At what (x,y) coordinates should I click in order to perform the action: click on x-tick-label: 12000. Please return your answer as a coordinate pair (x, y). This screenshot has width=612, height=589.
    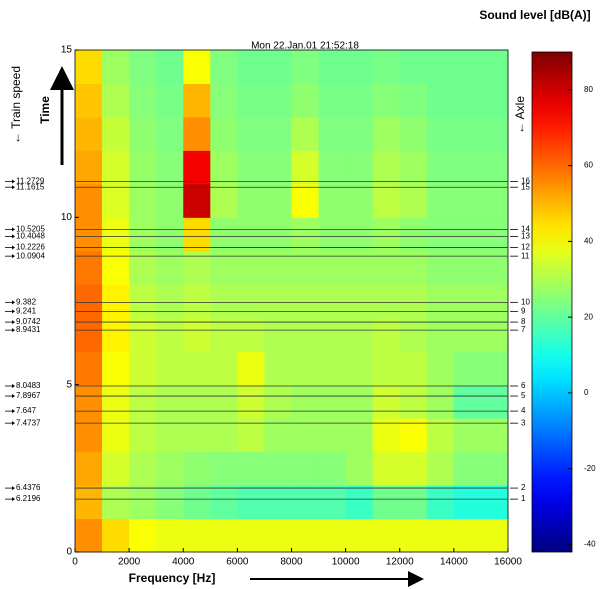
    Looking at the image, I should click on (400, 562).